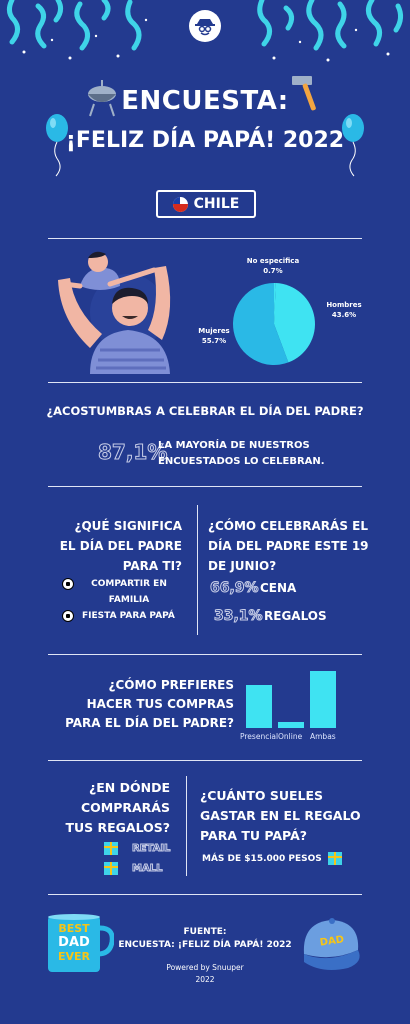 The height and width of the screenshot is (1024, 410). Describe the element at coordinates (214, 336) in the screenshot. I see `pie-label-mujeres: Mujeres 55.7%` at that location.